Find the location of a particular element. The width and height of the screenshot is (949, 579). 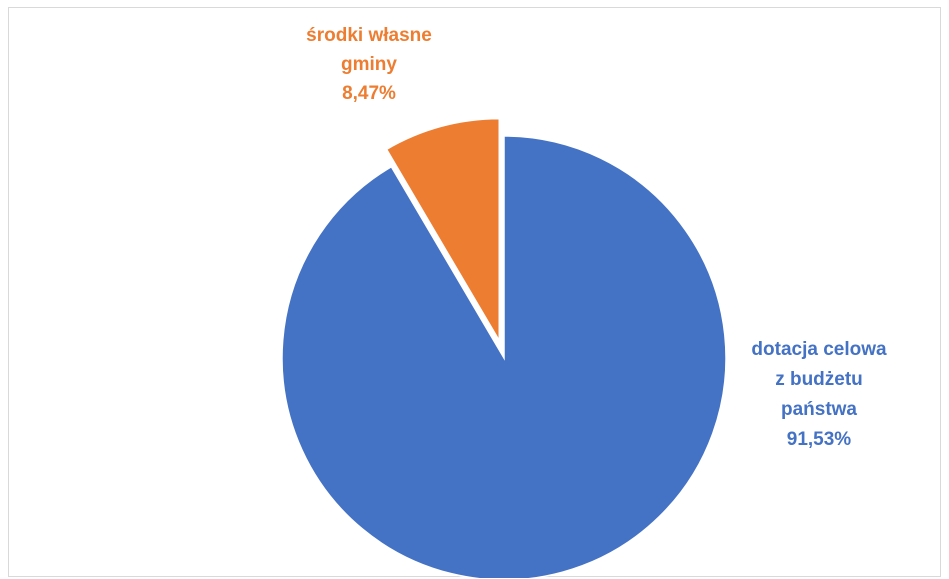

slice-name-line: z budżetu is located at coordinates (819, 379).